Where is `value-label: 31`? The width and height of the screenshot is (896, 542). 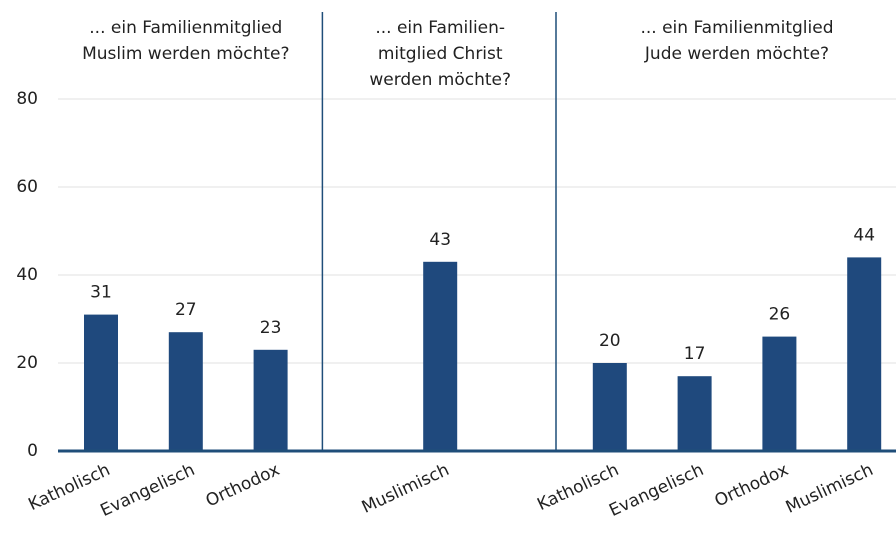 value-label: 31 is located at coordinates (101, 293).